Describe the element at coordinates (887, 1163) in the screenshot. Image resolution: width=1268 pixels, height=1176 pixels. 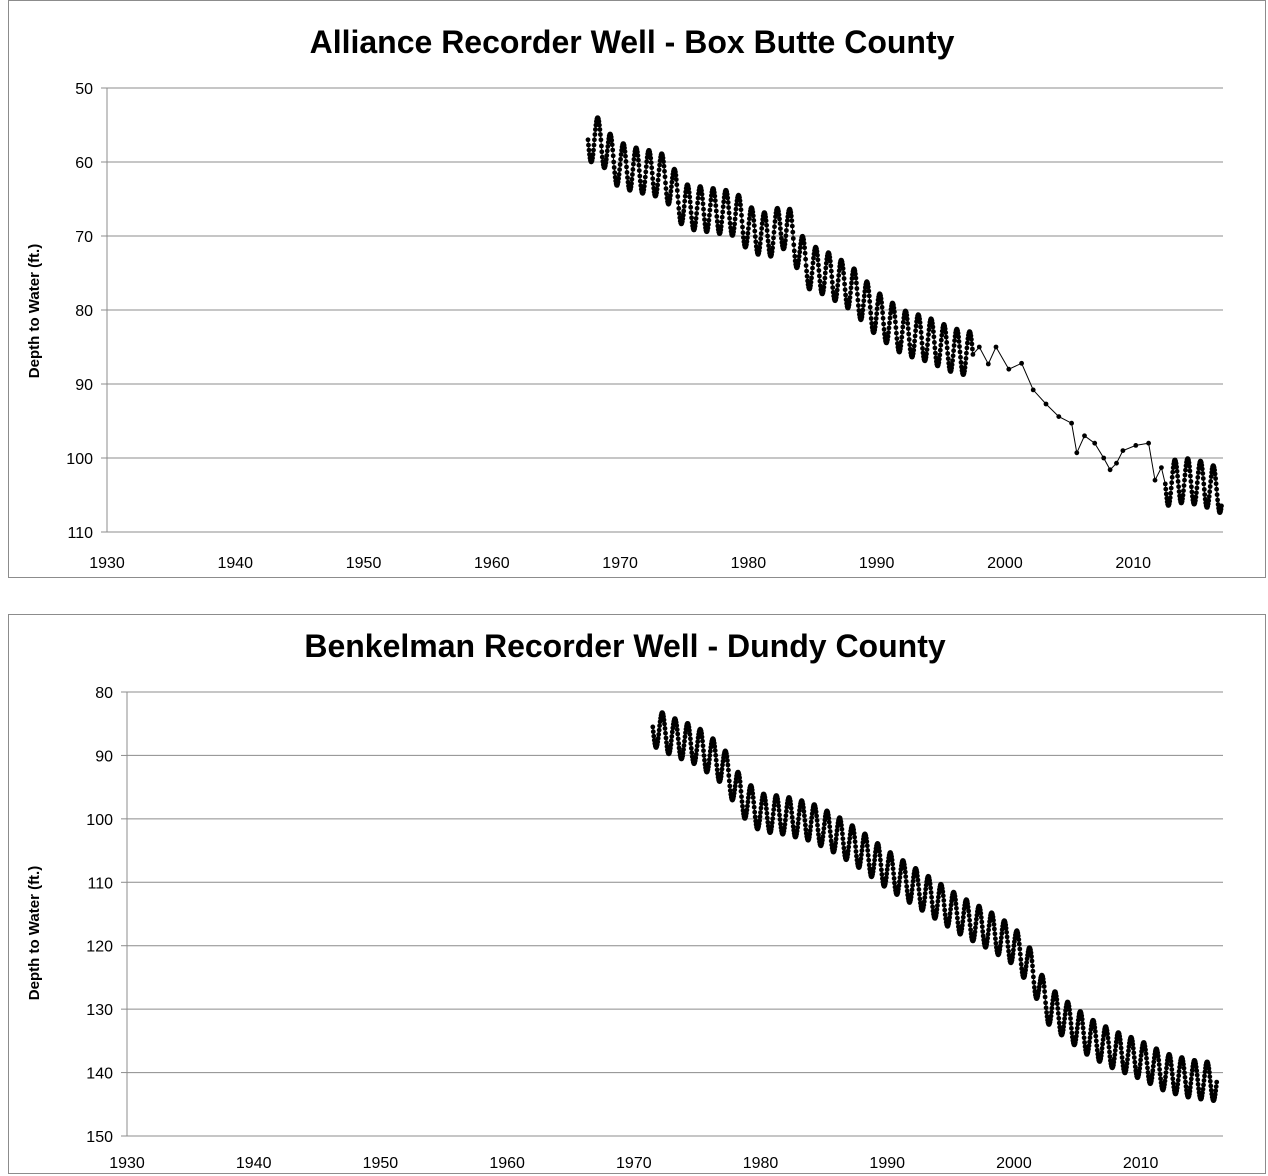
I see `x-tick-label: 1990` at that location.